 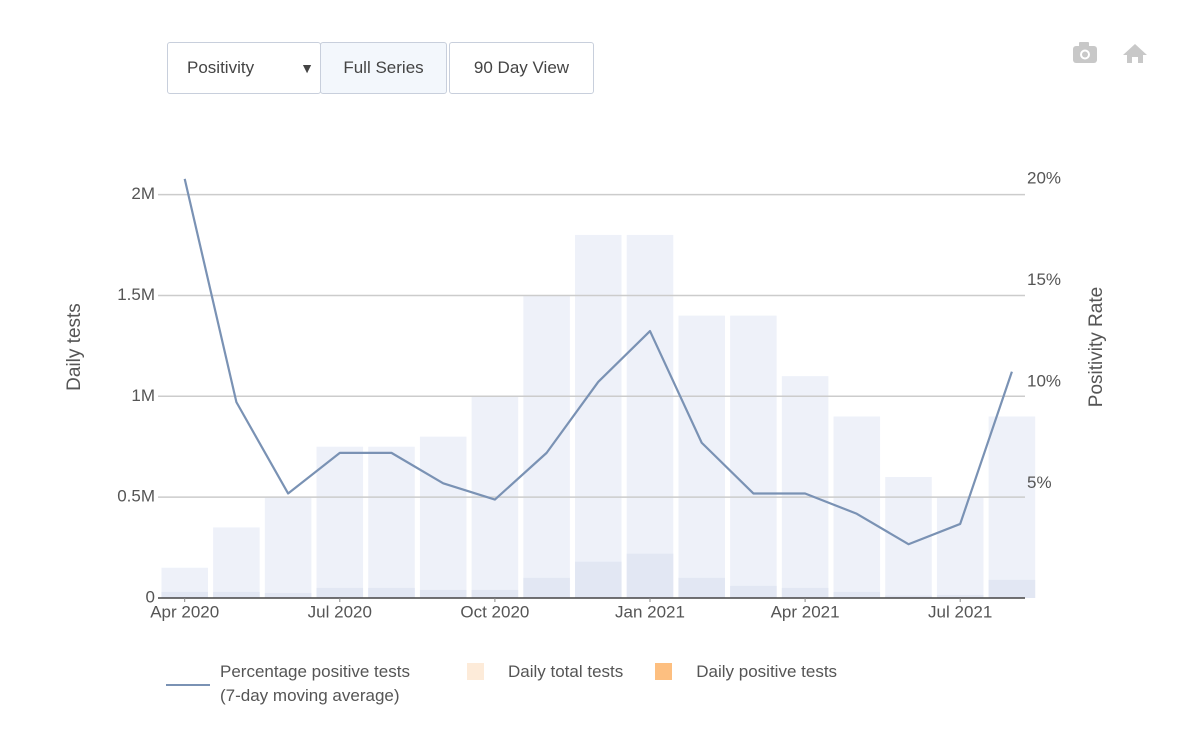 I want to click on full-series-button: Full Series, so click(x=383, y=68).